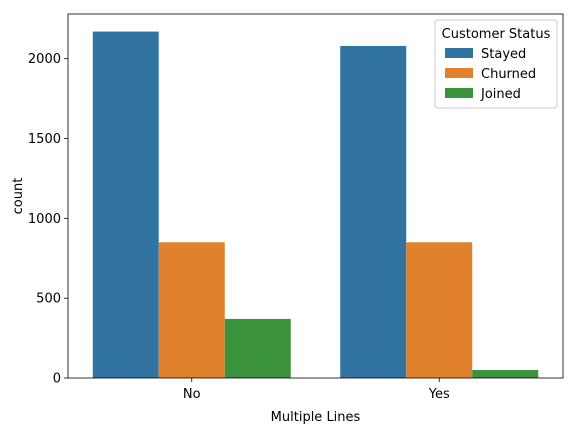 Image resolution: width=580 pixels, height=432 pixels. What do you see at coordinates (18, 196) in the screenshot?
I see `y-axis-label: count` at bounding box center [18, 196].